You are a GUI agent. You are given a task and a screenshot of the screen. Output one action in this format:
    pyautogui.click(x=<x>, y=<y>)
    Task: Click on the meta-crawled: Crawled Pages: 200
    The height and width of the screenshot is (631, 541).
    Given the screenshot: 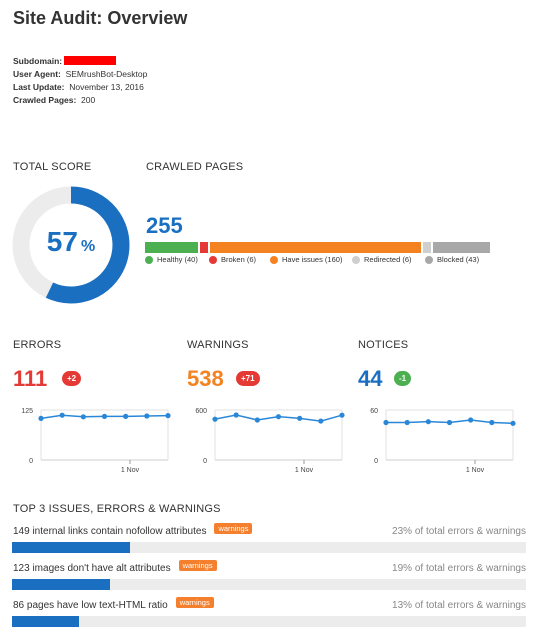 What is the action you would take?
    pyautogui.click(x=54, y=100)
    